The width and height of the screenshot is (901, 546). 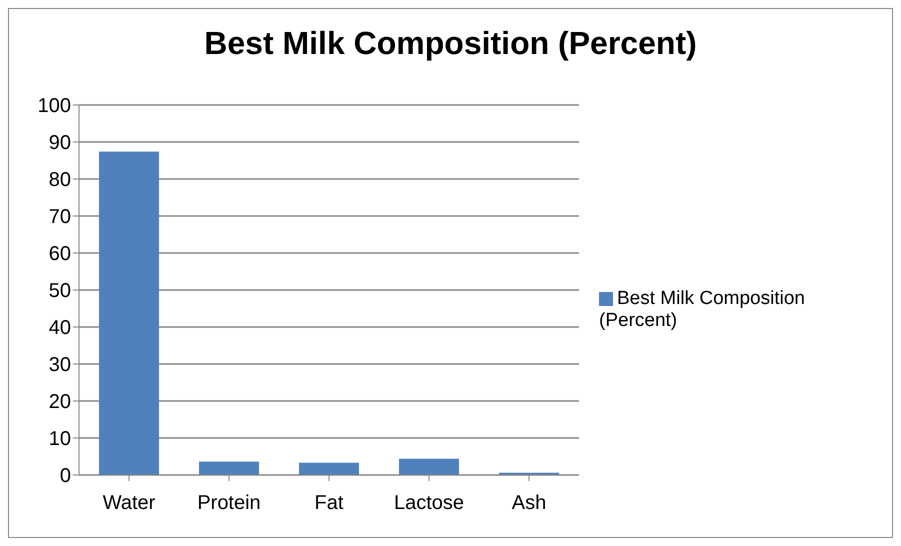 What do you see at coordinates (59, 328) in the screenshot?
I see `y-tick-label: 40` at bounding box center [59, 328].